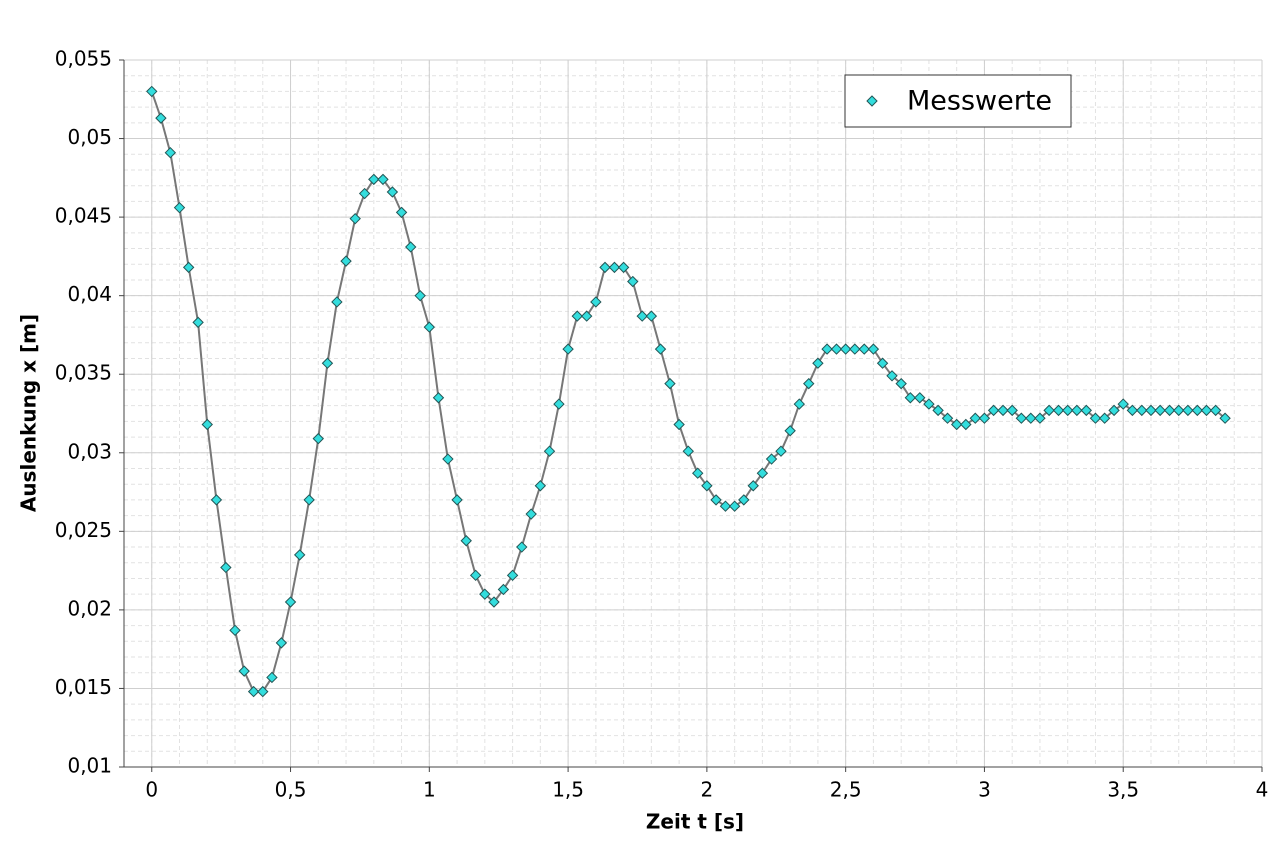  What do you see at coordinates (979, 101) in the screenshot?
I see `legend-label: Messwerte` at bounding box center [979, 101].